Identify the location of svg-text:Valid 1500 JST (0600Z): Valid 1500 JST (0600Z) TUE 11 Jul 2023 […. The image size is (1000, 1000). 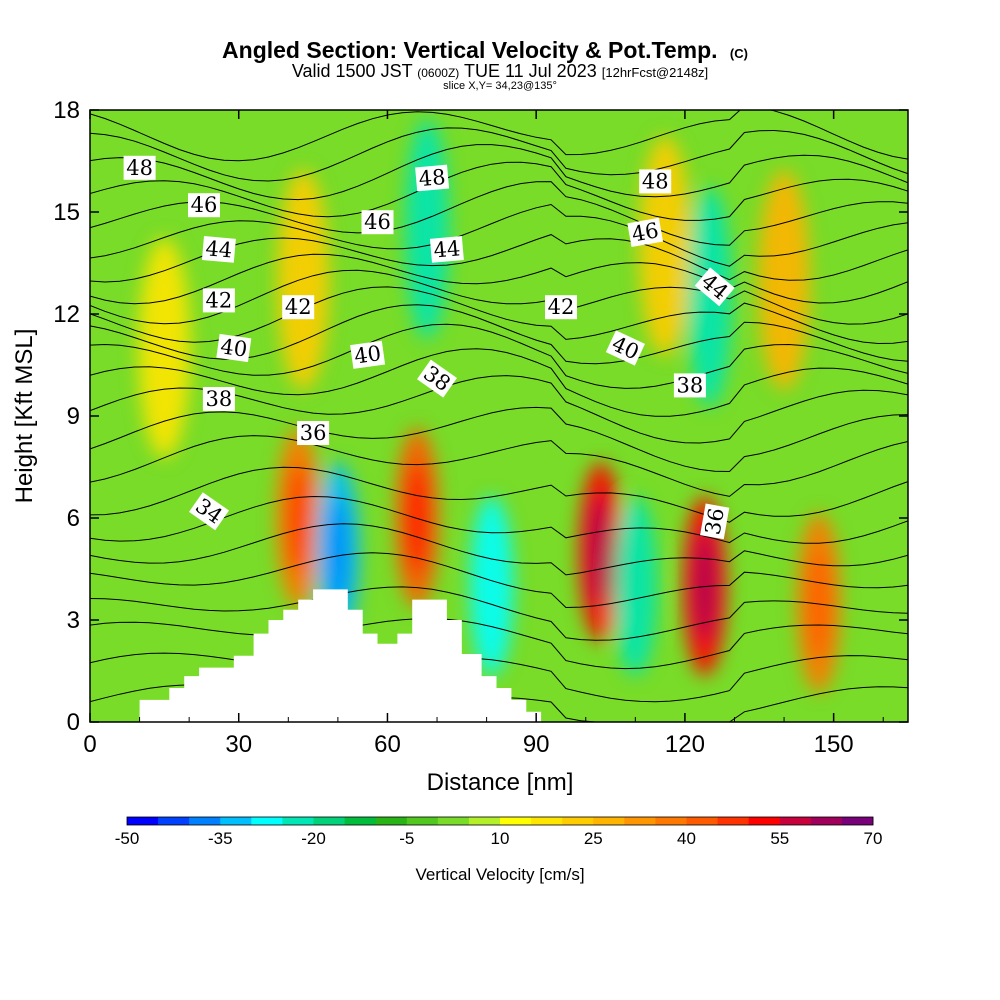
(500, 71).